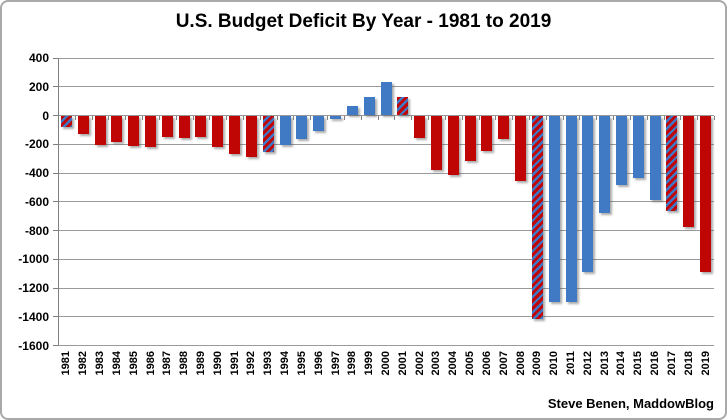  What do you see at coordinates (251, 136) in the screenshot?
I see `bar-1992` at bounding box center [251, 136].